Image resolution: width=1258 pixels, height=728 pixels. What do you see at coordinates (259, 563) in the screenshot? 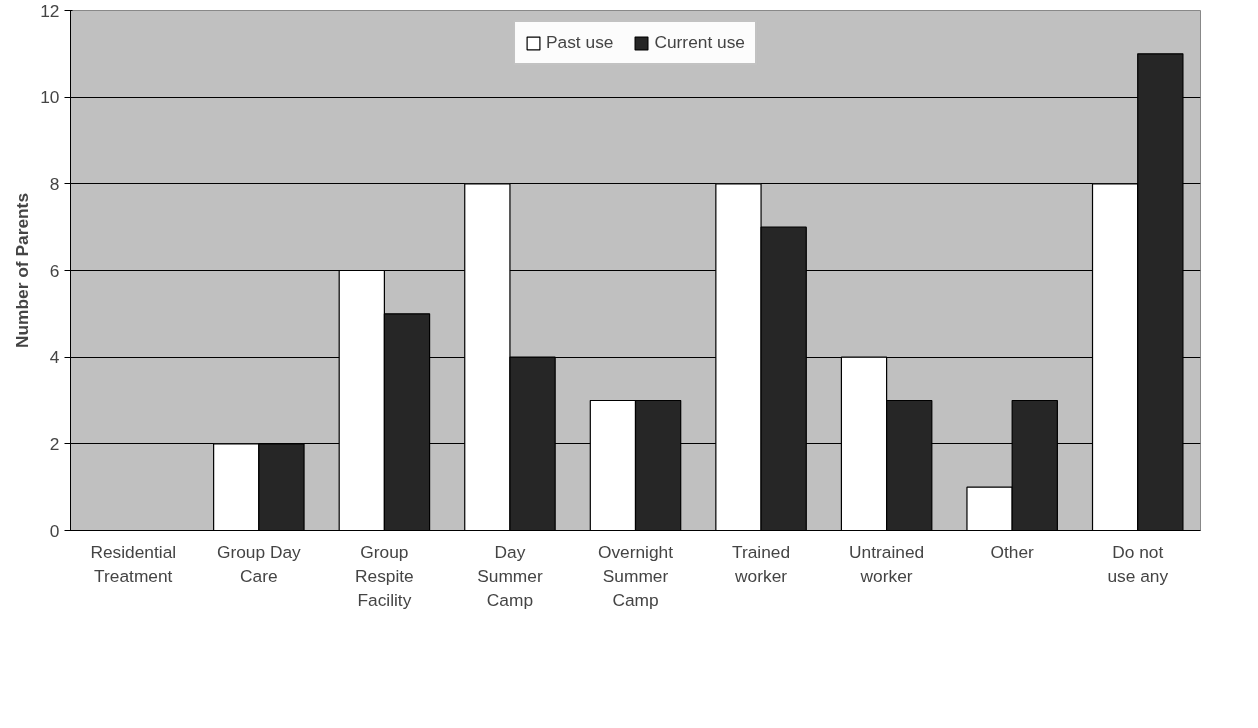
I see `x-tick-label: Group Day Care` at bounding box center [259, 563].